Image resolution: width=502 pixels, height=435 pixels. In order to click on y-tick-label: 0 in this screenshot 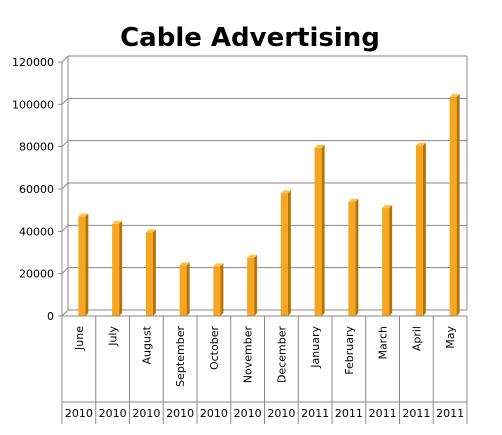, I will do `click(50, 316)`.